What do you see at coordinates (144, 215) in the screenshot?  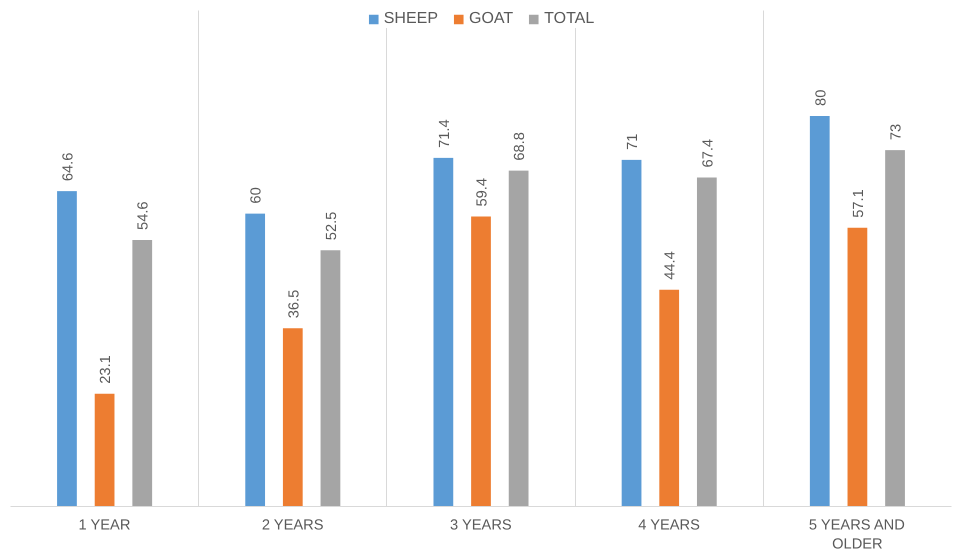 I see `data-label: 54.6` at bounding box center [144, 215].